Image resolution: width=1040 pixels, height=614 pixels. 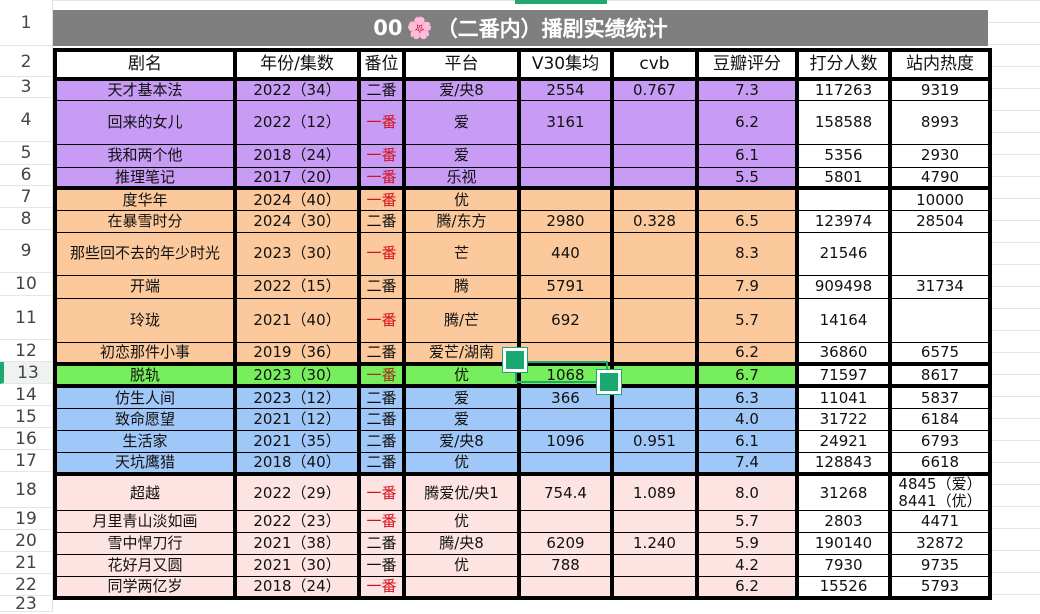 What do you see at coordinates (296, 396) in the screenshot?
I see `cell-year-episodes: 2023（12）` at bounding box center [296, 396].